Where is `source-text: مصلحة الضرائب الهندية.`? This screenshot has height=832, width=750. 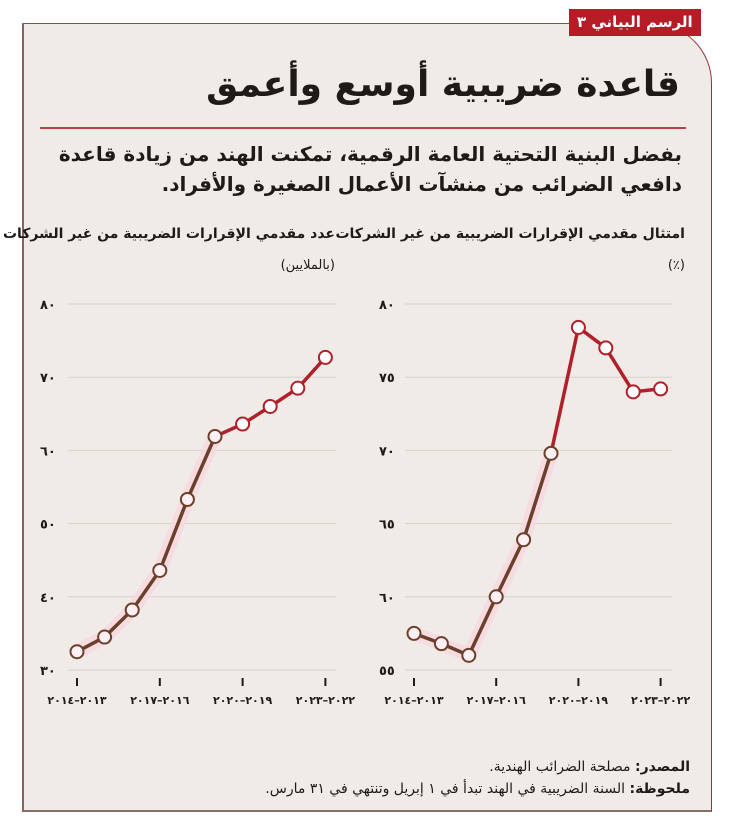 source-text: مصلحة الضرائب الهندية. is located at coordinates (560, 767).